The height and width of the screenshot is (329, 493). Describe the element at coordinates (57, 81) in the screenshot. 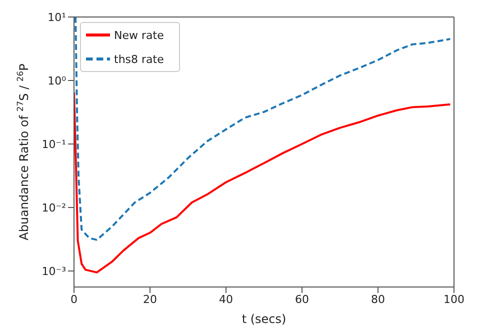

I see `y-tick-label: 10⁰` at that location.